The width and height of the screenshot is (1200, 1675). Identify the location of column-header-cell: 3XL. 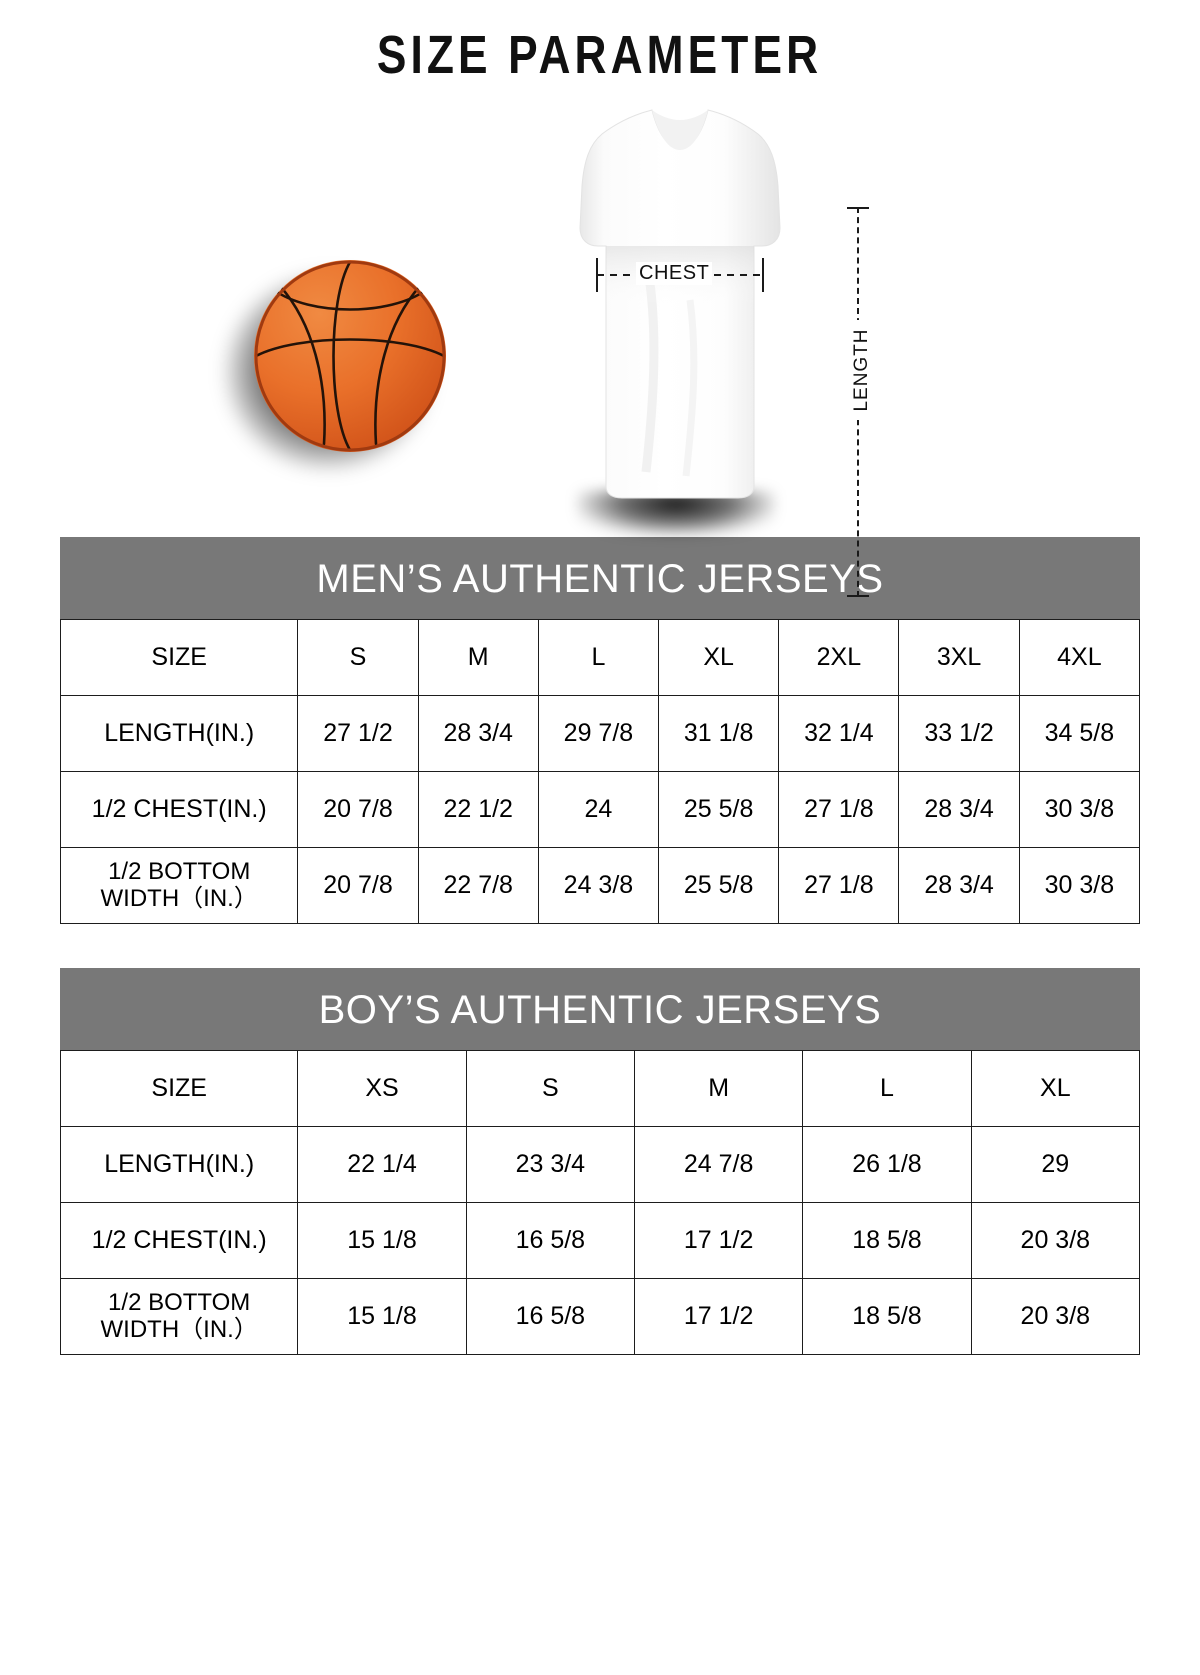
(959, 657).